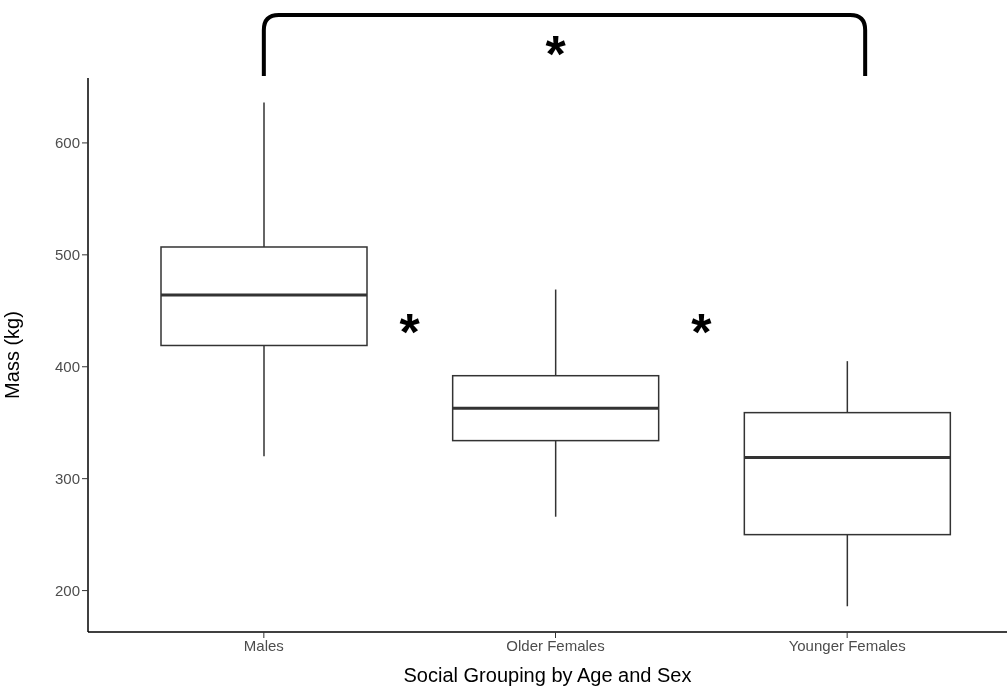 This screenshot has height=690, width=1007. I want to click on y-tick-label: 400, so click(67, 367).